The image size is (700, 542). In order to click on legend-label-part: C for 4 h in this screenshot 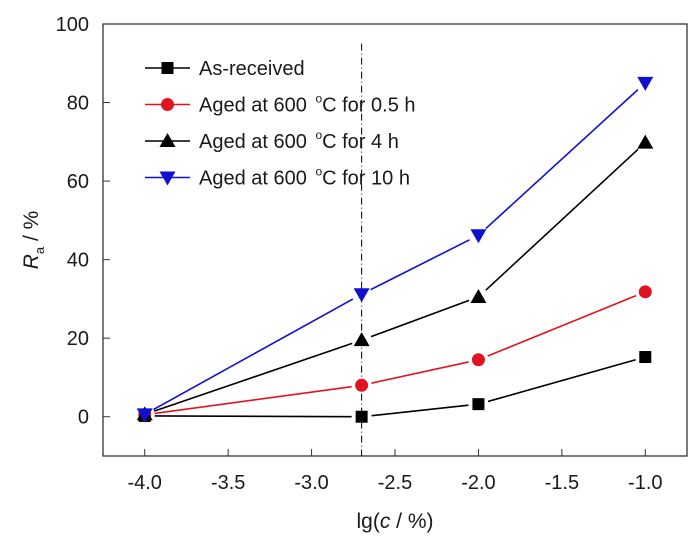, I will do `click(360, 142)`.